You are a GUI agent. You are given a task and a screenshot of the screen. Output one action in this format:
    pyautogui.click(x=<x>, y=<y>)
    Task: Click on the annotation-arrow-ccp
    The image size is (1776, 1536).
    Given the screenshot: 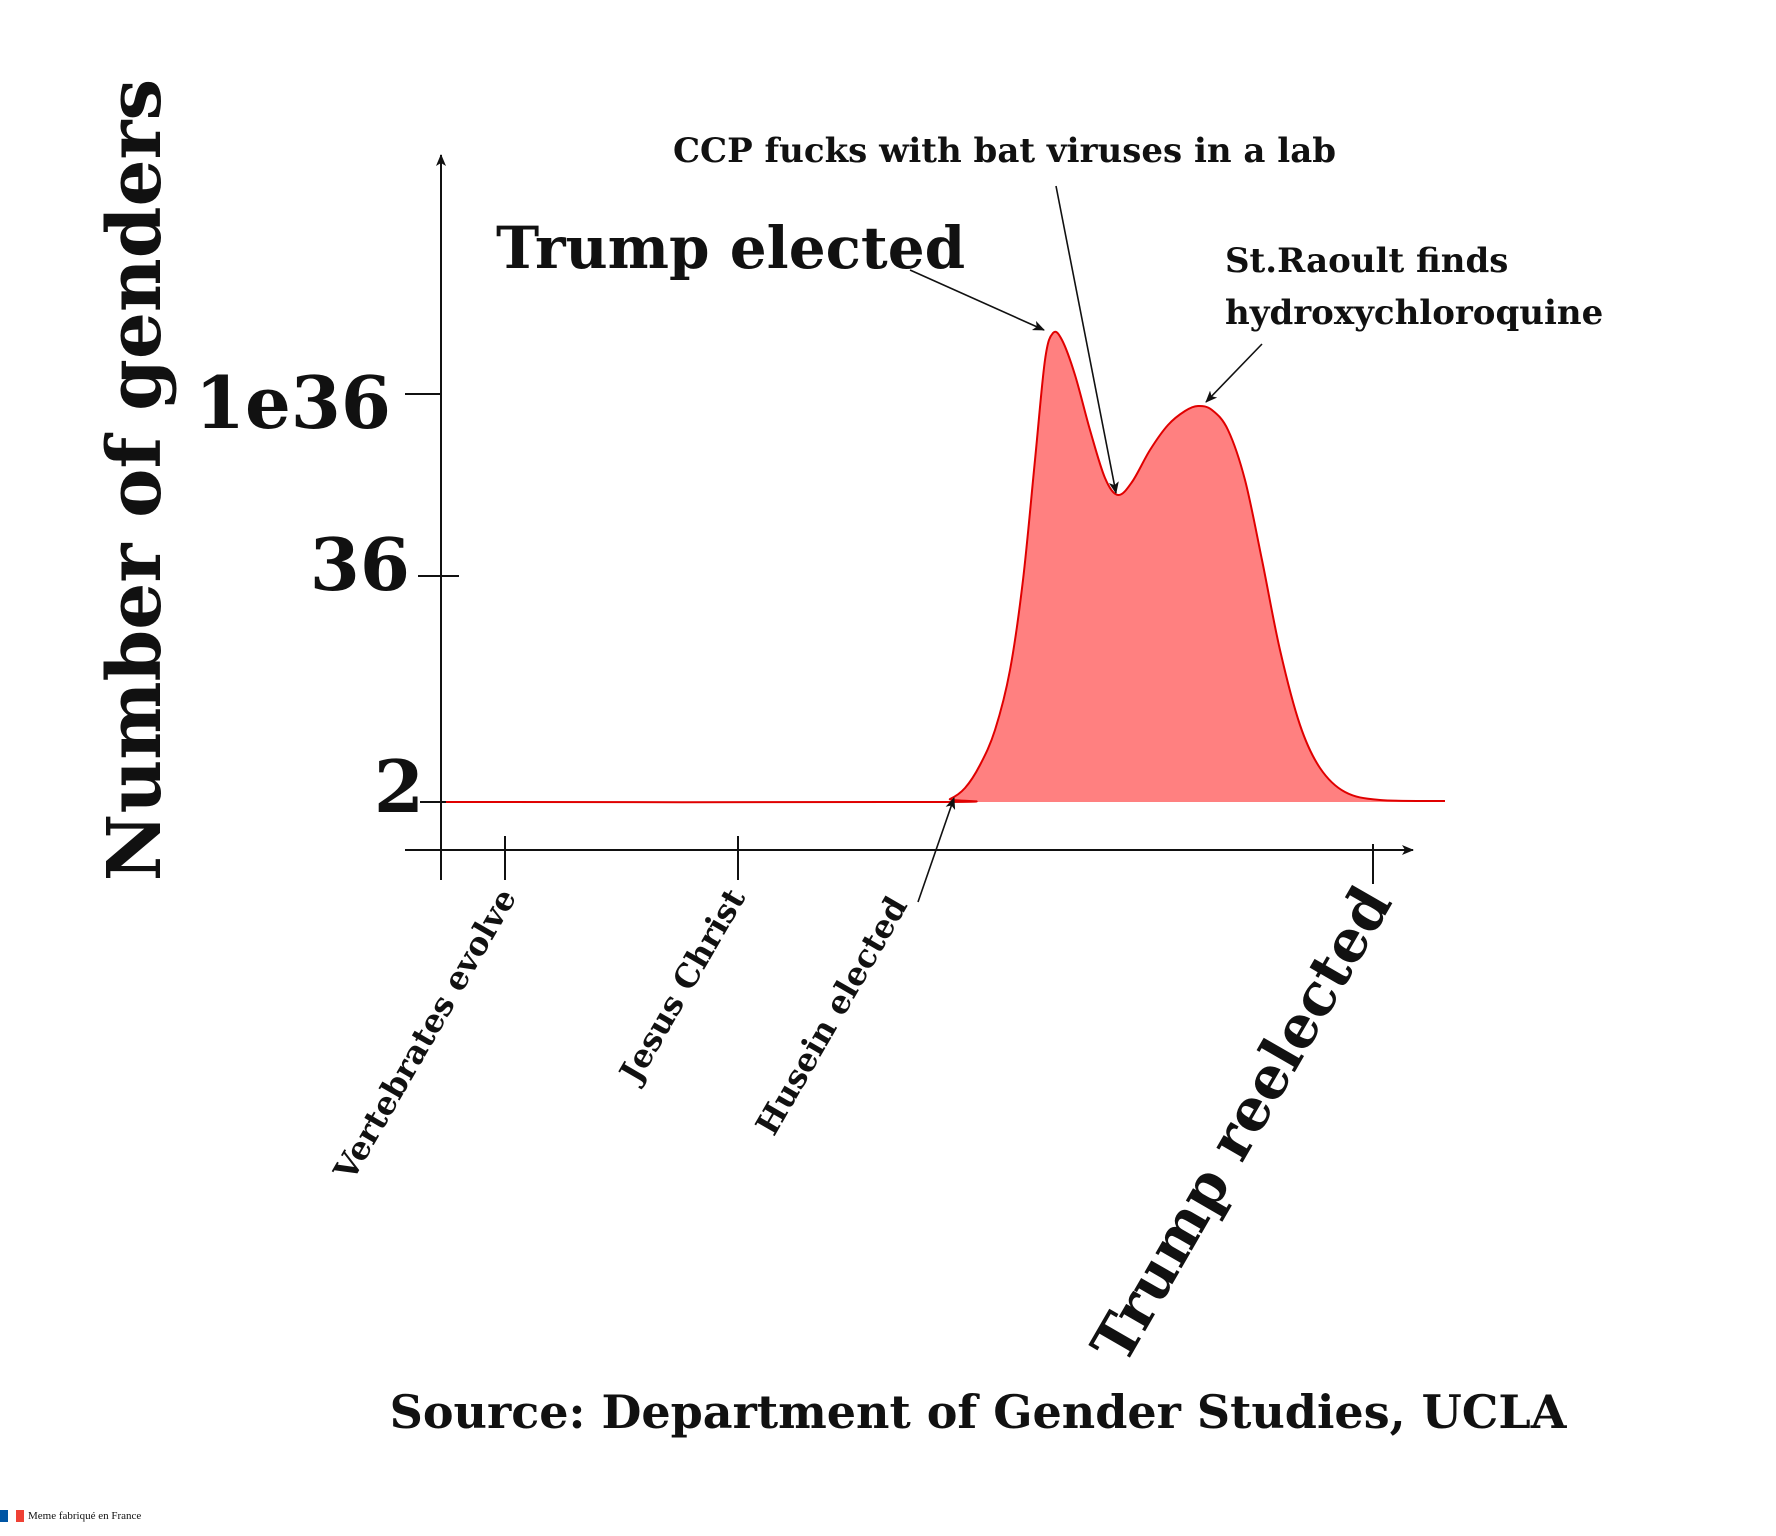 What is the action you would take?
    pyautogui.click(x=1087, y=339)
    